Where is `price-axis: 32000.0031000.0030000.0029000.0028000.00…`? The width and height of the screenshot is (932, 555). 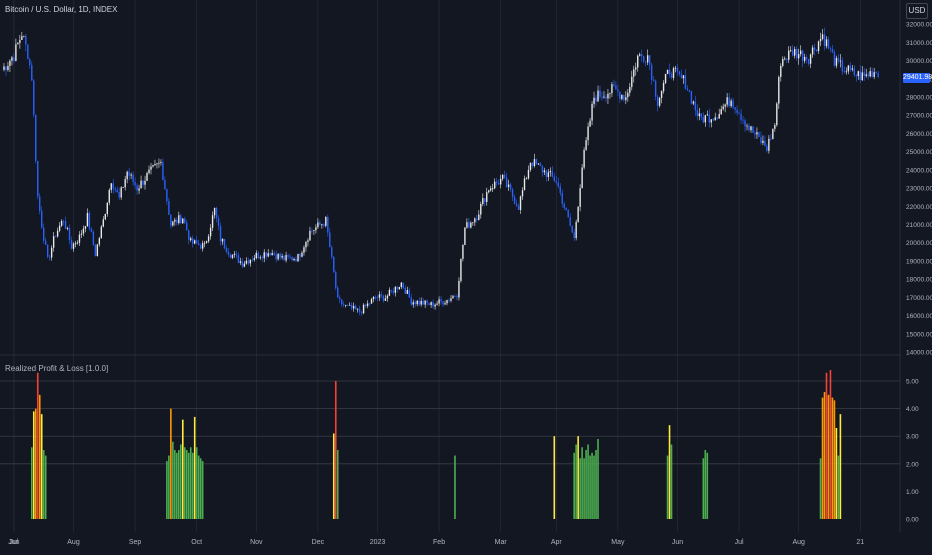 price-axis: 32000.0031000.0030000.0029000.0028000.00… is located at coordinates (919, 189).